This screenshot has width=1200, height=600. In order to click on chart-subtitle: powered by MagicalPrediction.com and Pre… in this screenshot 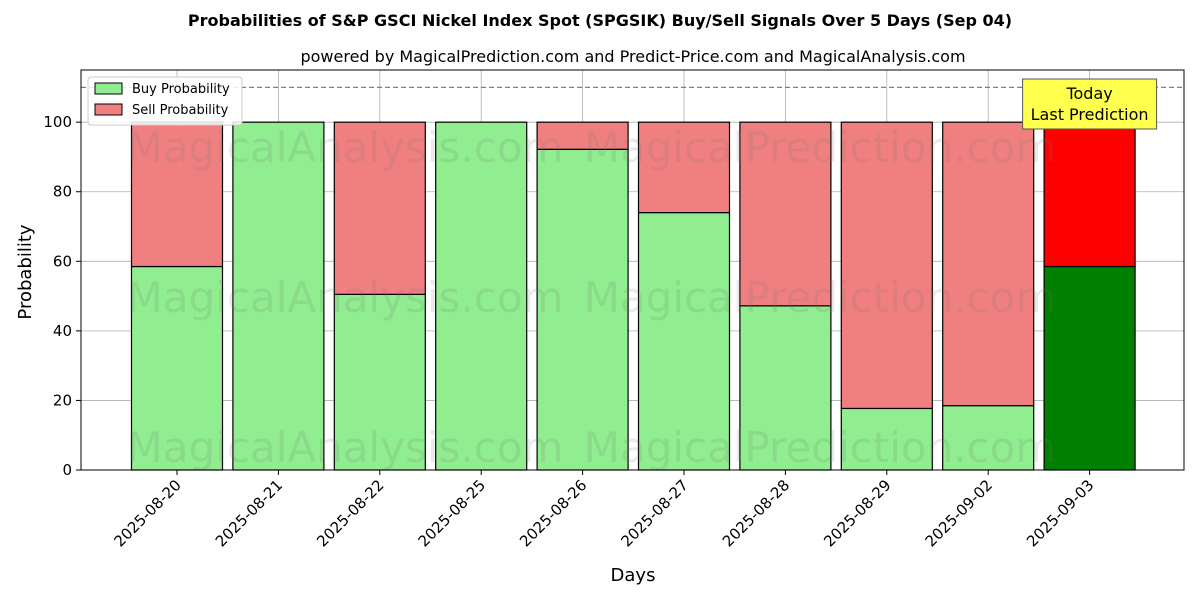, I will do `click(632, 56)`.